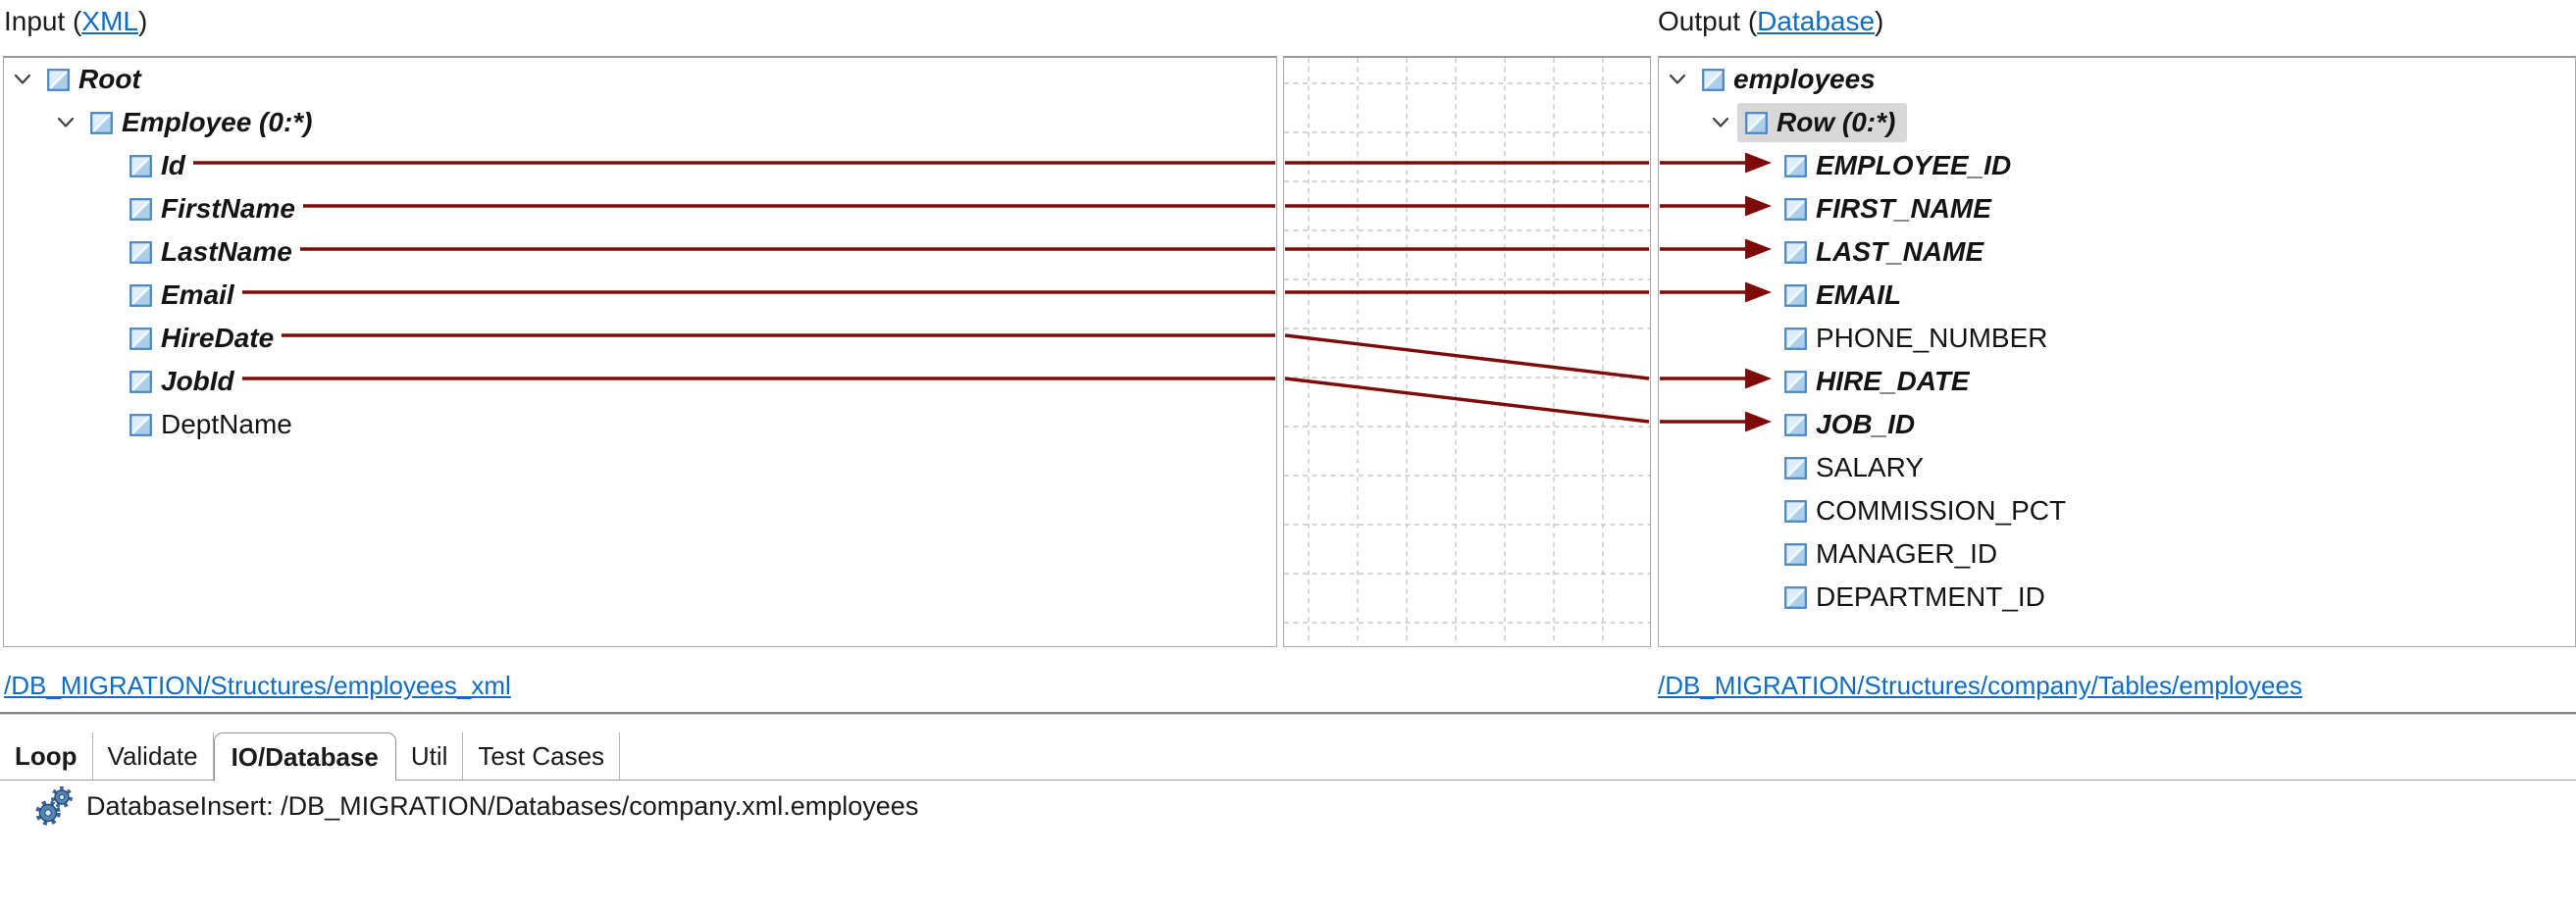  What do you see at coordinates (1903, 208) in the screenshot?
I see `tree-node-label: FIRST_NAME` at bounding box center [1903, 208].